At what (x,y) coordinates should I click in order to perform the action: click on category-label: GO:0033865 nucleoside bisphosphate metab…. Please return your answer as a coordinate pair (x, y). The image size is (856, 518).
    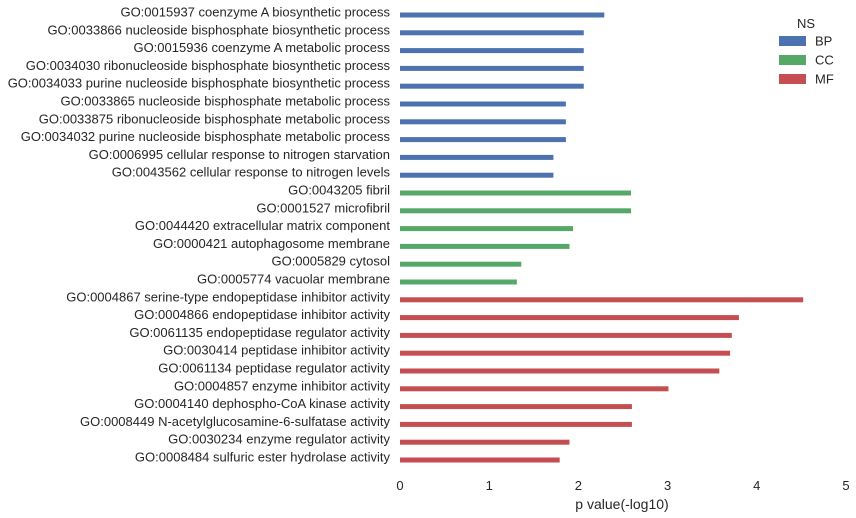
    Looking at the image, I should click on (225, 101).